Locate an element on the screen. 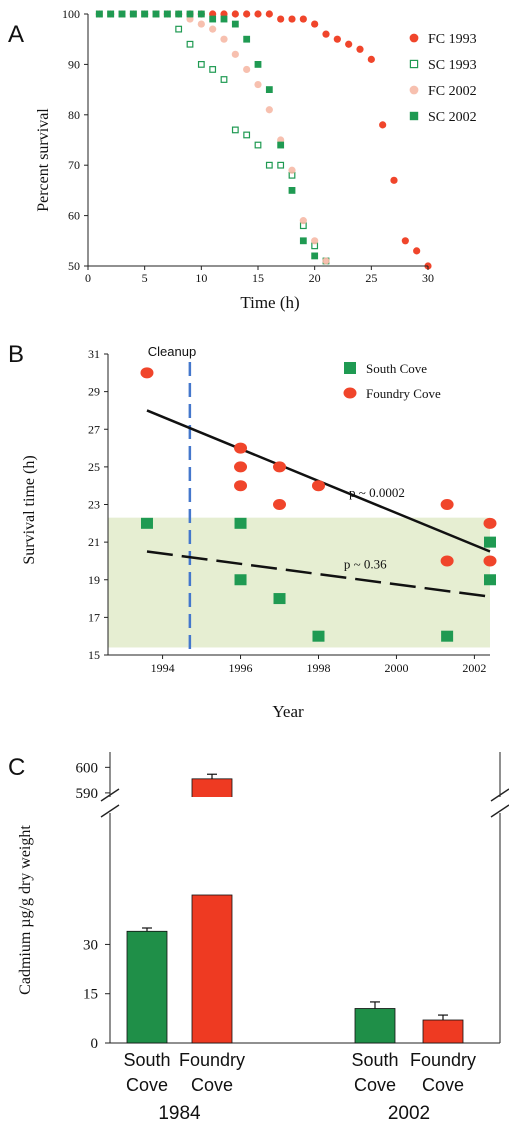 This screenshot has width=509, height=1130. panel-a-x-tick-label: 5 is located at coordinates (145, 278).